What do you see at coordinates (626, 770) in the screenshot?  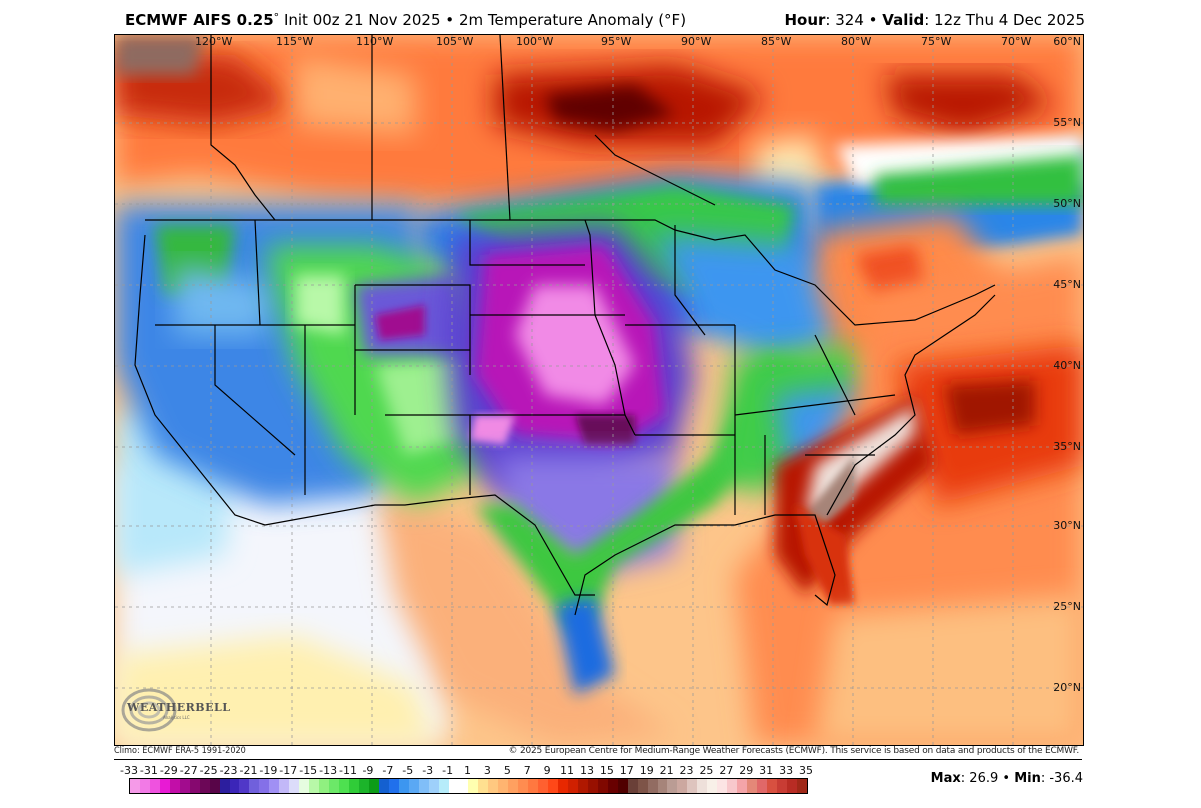 I see `colorbar-tick-label: 17` at bounding box center [626, 770].